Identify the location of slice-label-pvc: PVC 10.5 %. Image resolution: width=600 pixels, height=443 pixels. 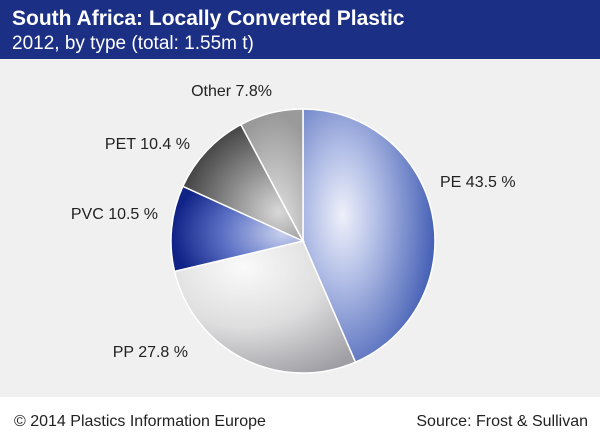
(114, 214).